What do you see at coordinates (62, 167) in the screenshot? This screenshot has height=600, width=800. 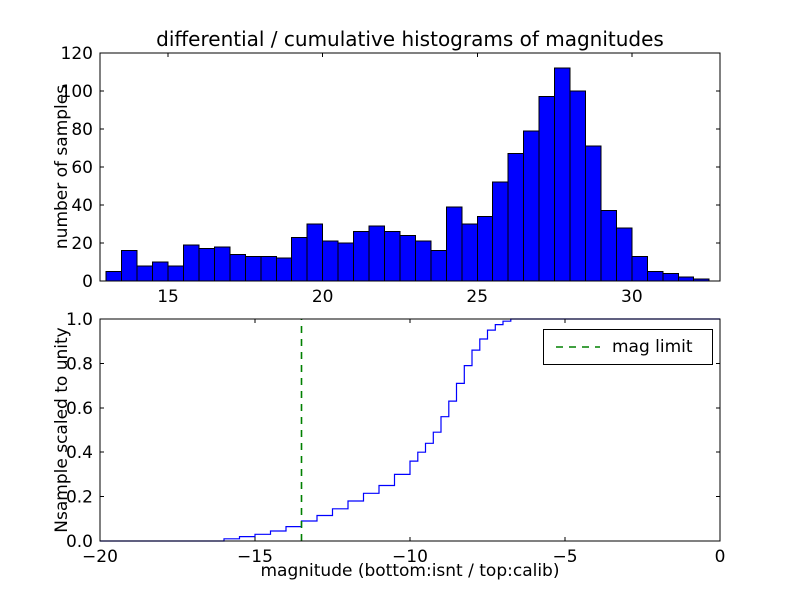 I see `y-axis-label-top: number of samples` at bounding box center [62, 167].